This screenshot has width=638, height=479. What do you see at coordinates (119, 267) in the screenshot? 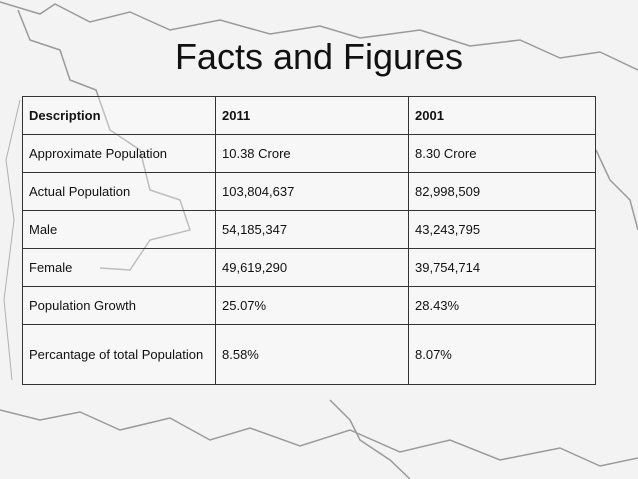
I see `row-label: Female` at bounding box center [119, 267].